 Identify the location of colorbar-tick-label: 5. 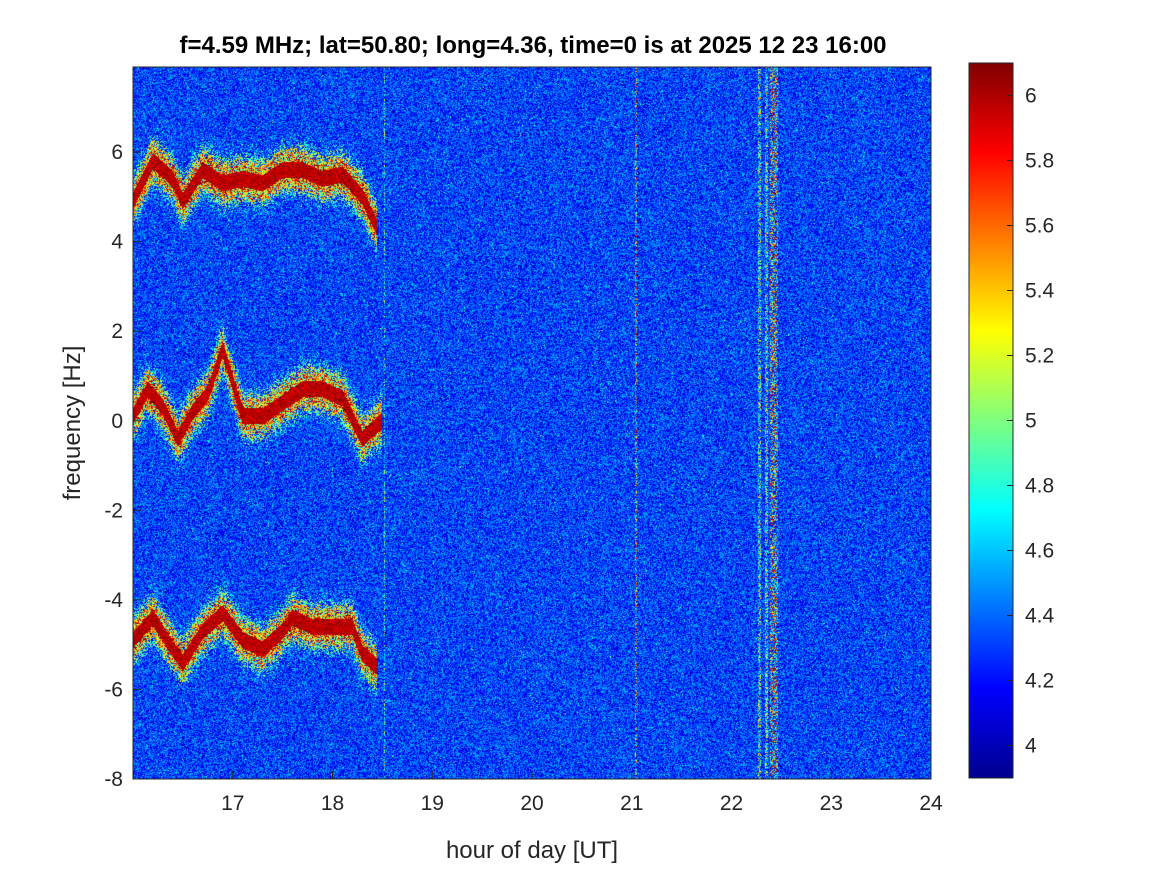
(1031, 421).